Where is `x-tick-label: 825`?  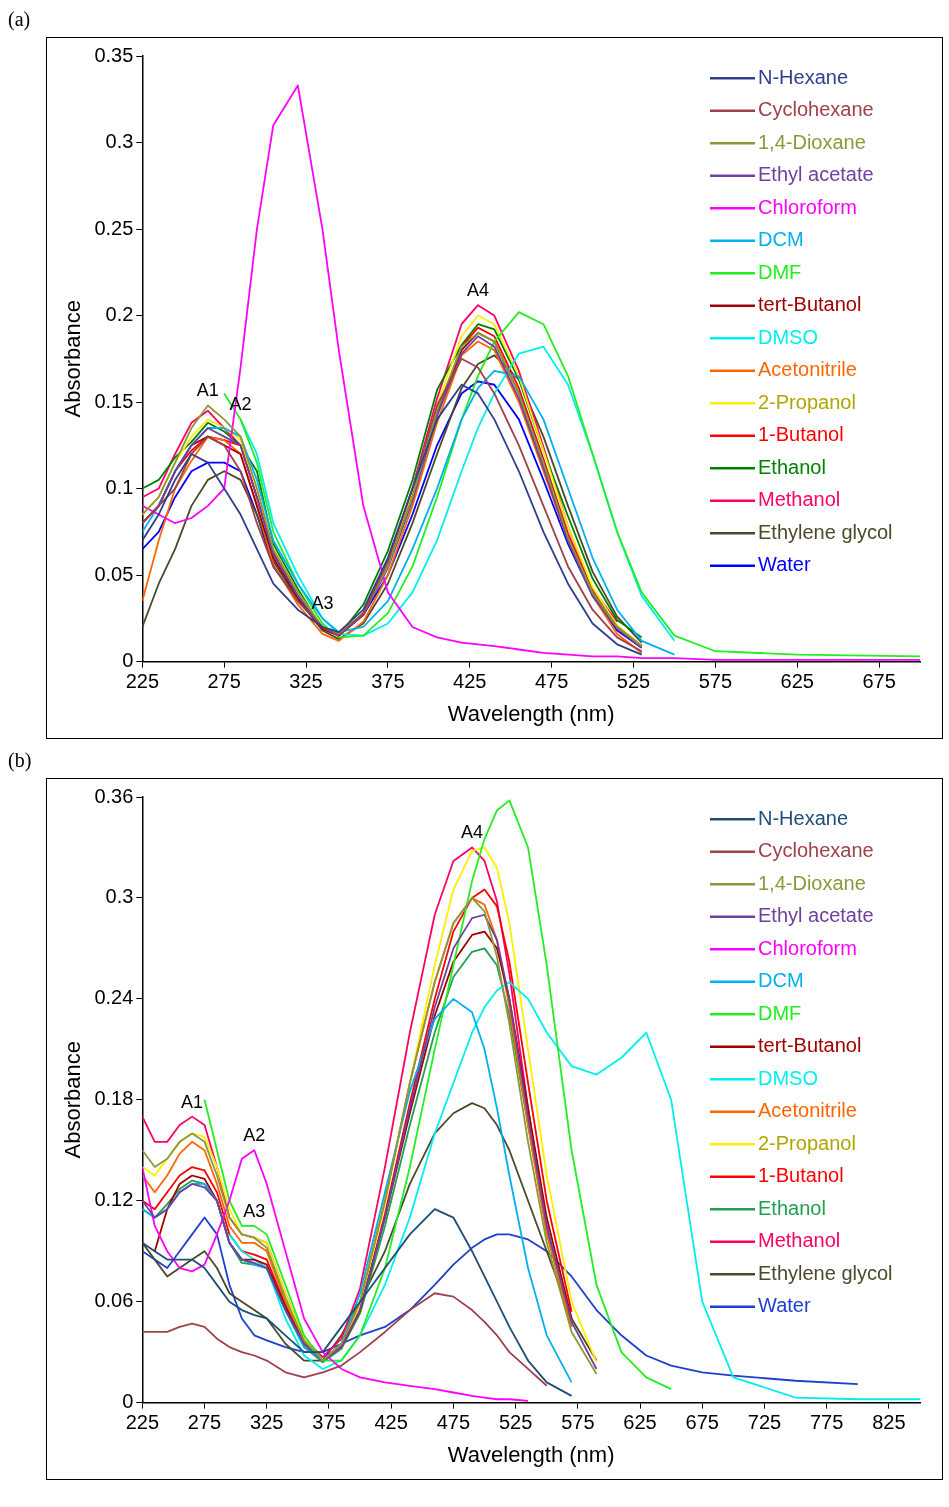
x-tick-label: 825 is located at coordinates (889, 1422).